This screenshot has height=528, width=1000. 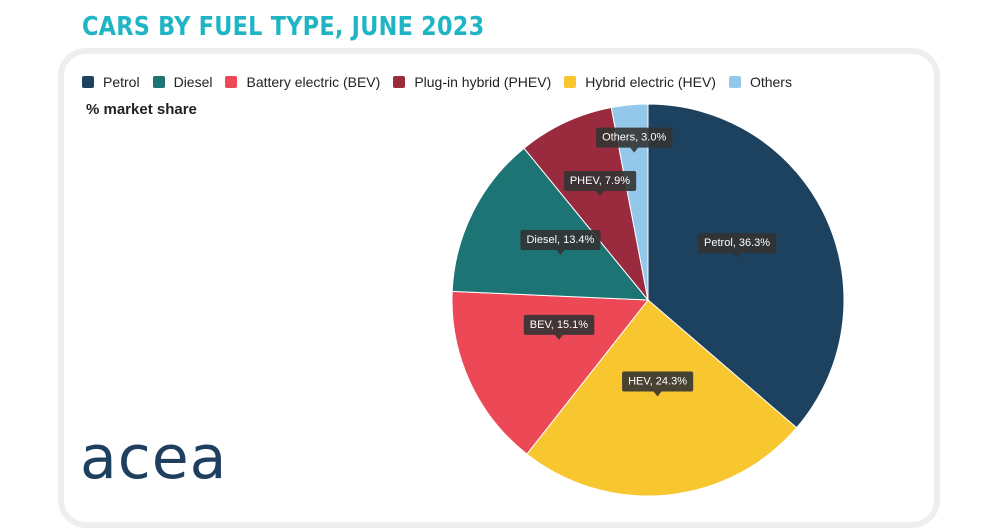 What do you see at coordinates (231, 82) in the screenshot?
I see `legend-swatch-bev` at bounding box center [231, 82].